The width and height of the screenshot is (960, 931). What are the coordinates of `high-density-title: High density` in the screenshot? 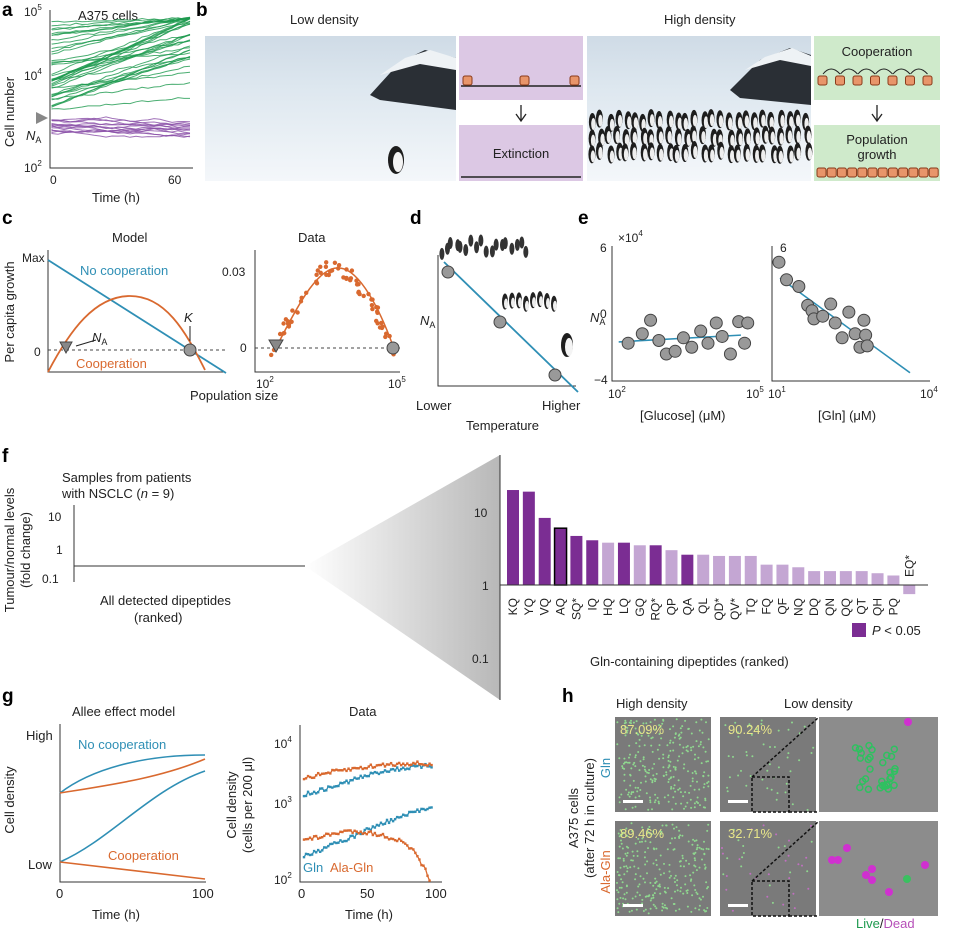 It's located at (652, 703).